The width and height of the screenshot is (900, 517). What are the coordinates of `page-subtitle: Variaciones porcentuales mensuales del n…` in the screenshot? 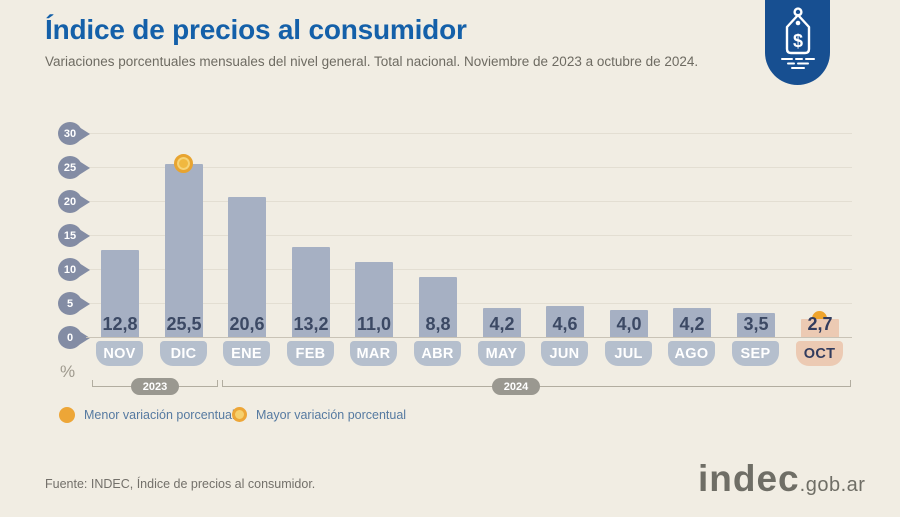 It's located at (372, 61).